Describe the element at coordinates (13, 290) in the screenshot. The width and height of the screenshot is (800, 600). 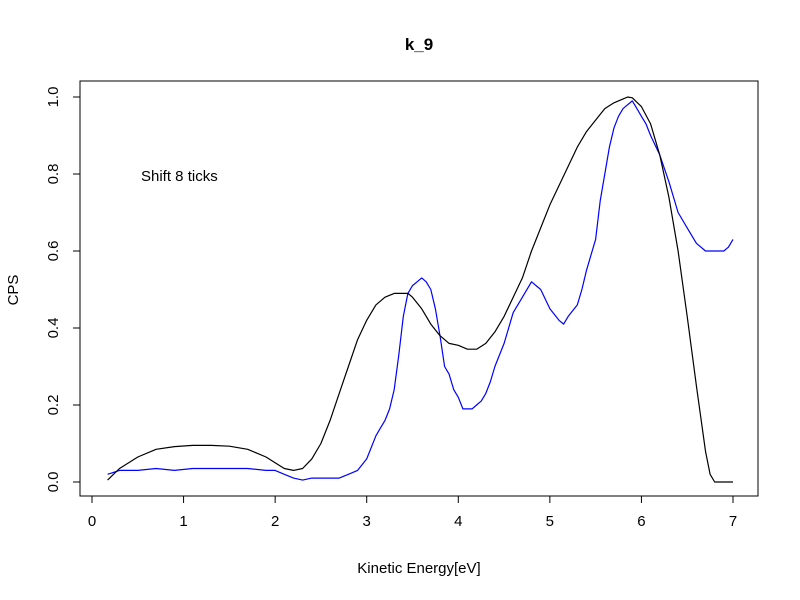
I see `y-axis-label: CPS` at that location.